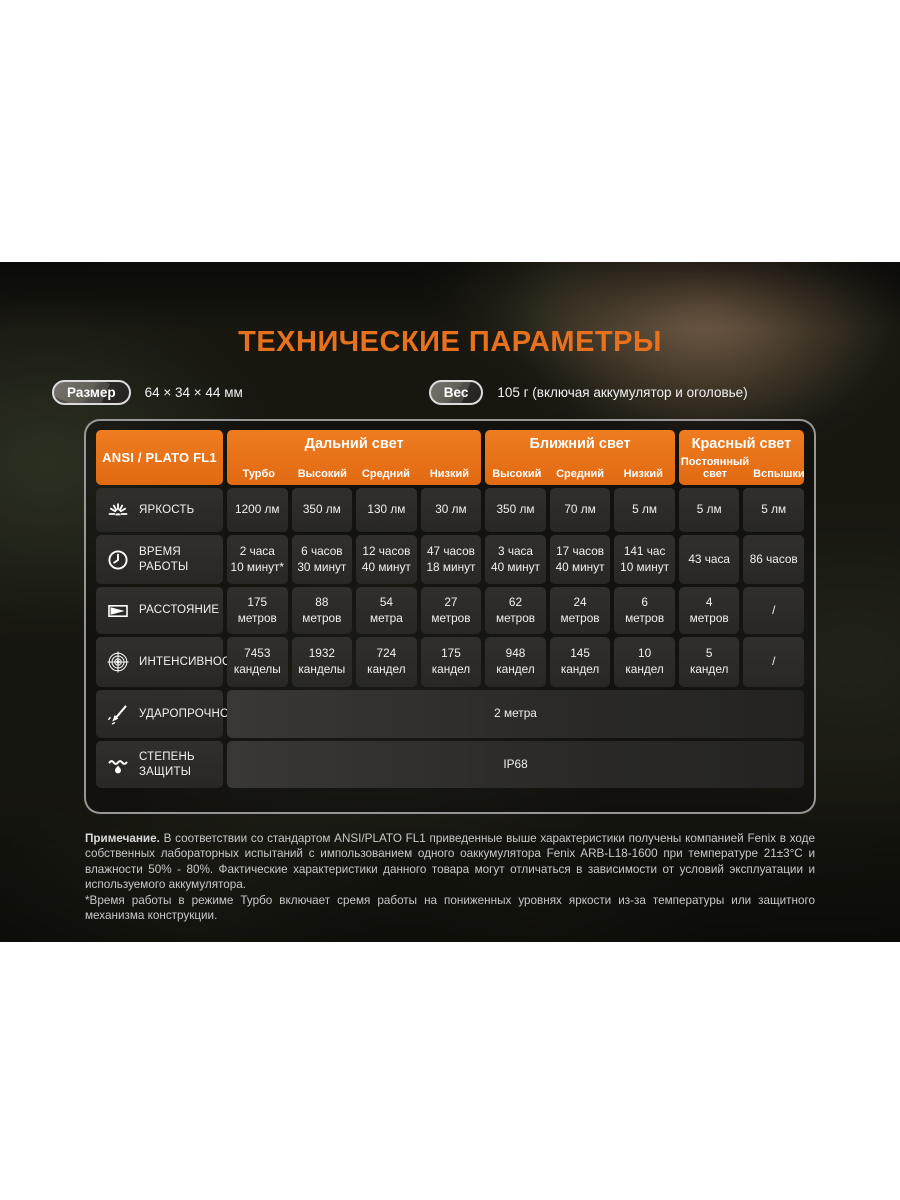  I want to click on row-label-text: УДАРОПРОЧНОСТЬ, so click(196, 713).